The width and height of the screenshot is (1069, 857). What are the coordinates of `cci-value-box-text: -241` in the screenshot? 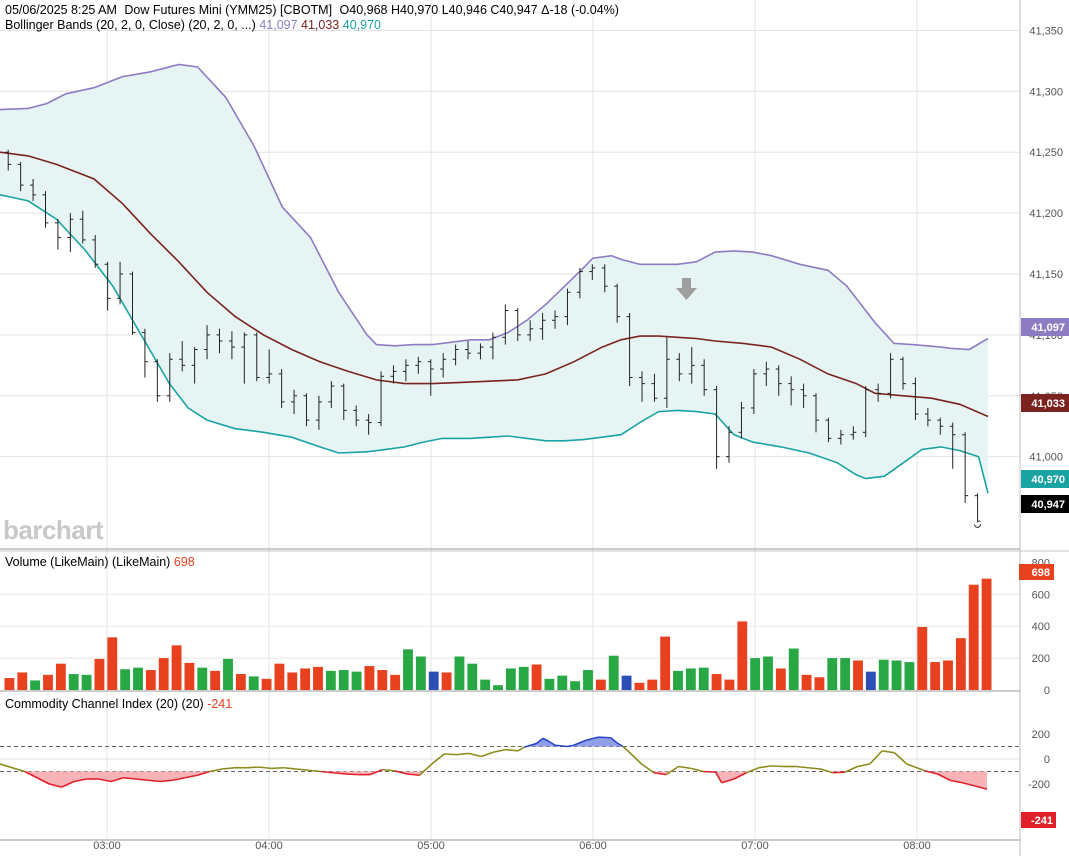 It's located at (1042, 821).